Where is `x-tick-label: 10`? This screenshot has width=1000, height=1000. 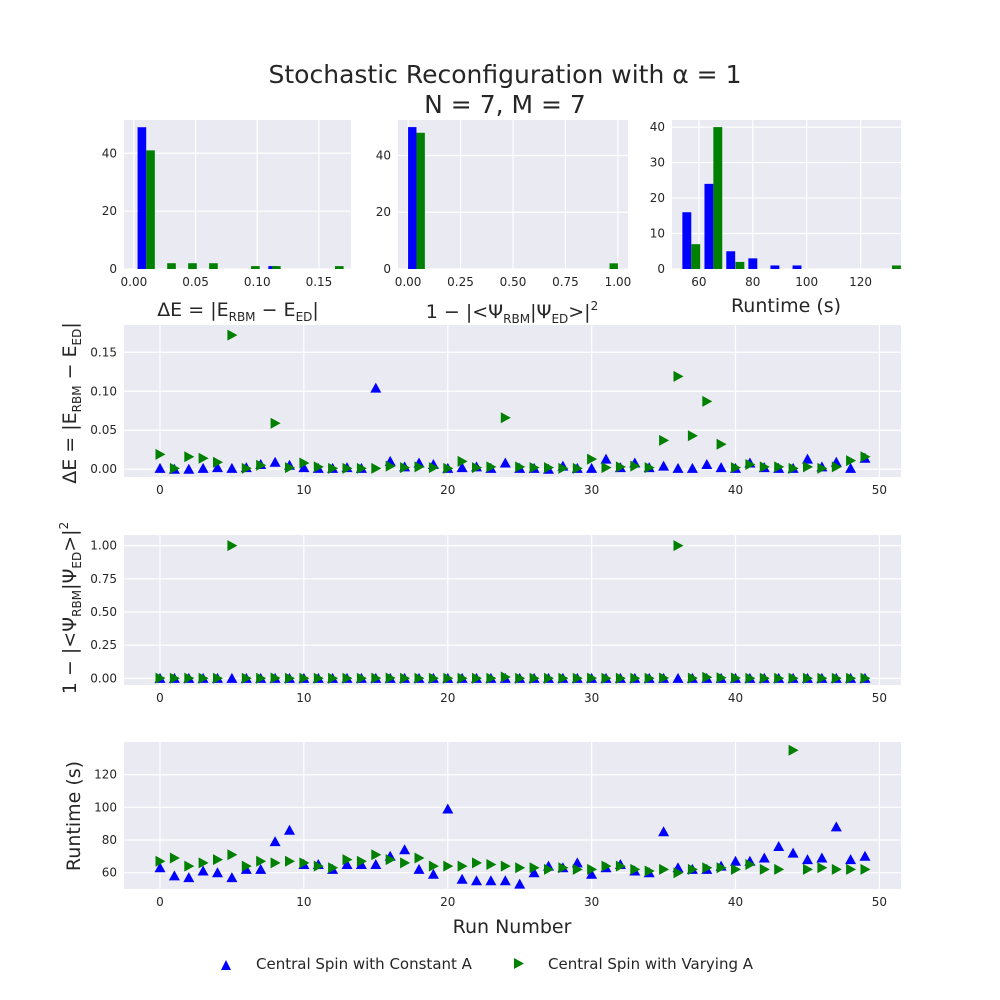 x-tick-label: 10 is located at coordinates (303, 698).